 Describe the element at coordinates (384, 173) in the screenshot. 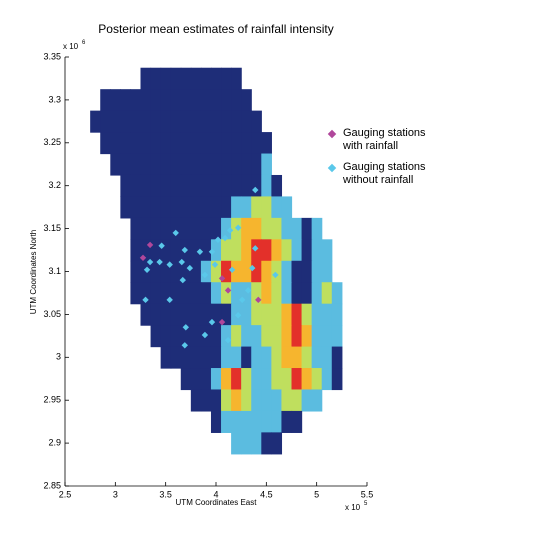

I see `legend-label: Gauging stations without rainfall` at that location.